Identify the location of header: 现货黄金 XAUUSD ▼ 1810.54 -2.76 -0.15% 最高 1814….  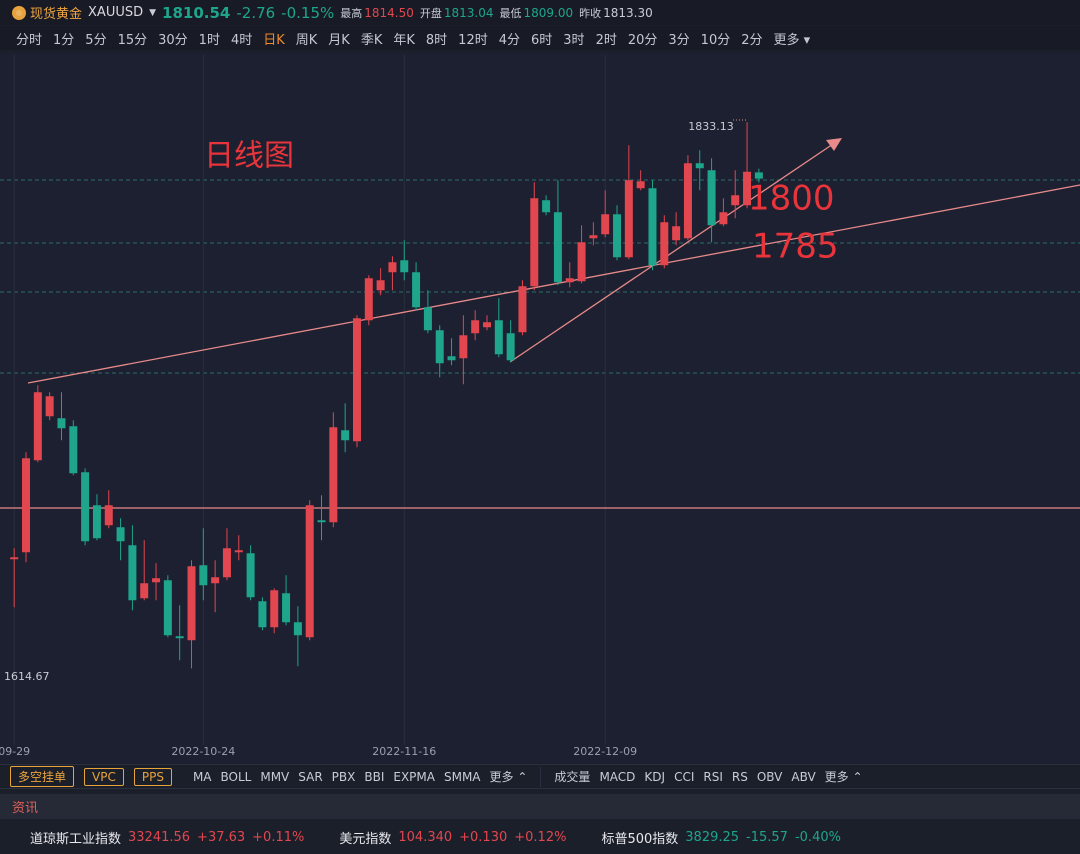
(540, 12).